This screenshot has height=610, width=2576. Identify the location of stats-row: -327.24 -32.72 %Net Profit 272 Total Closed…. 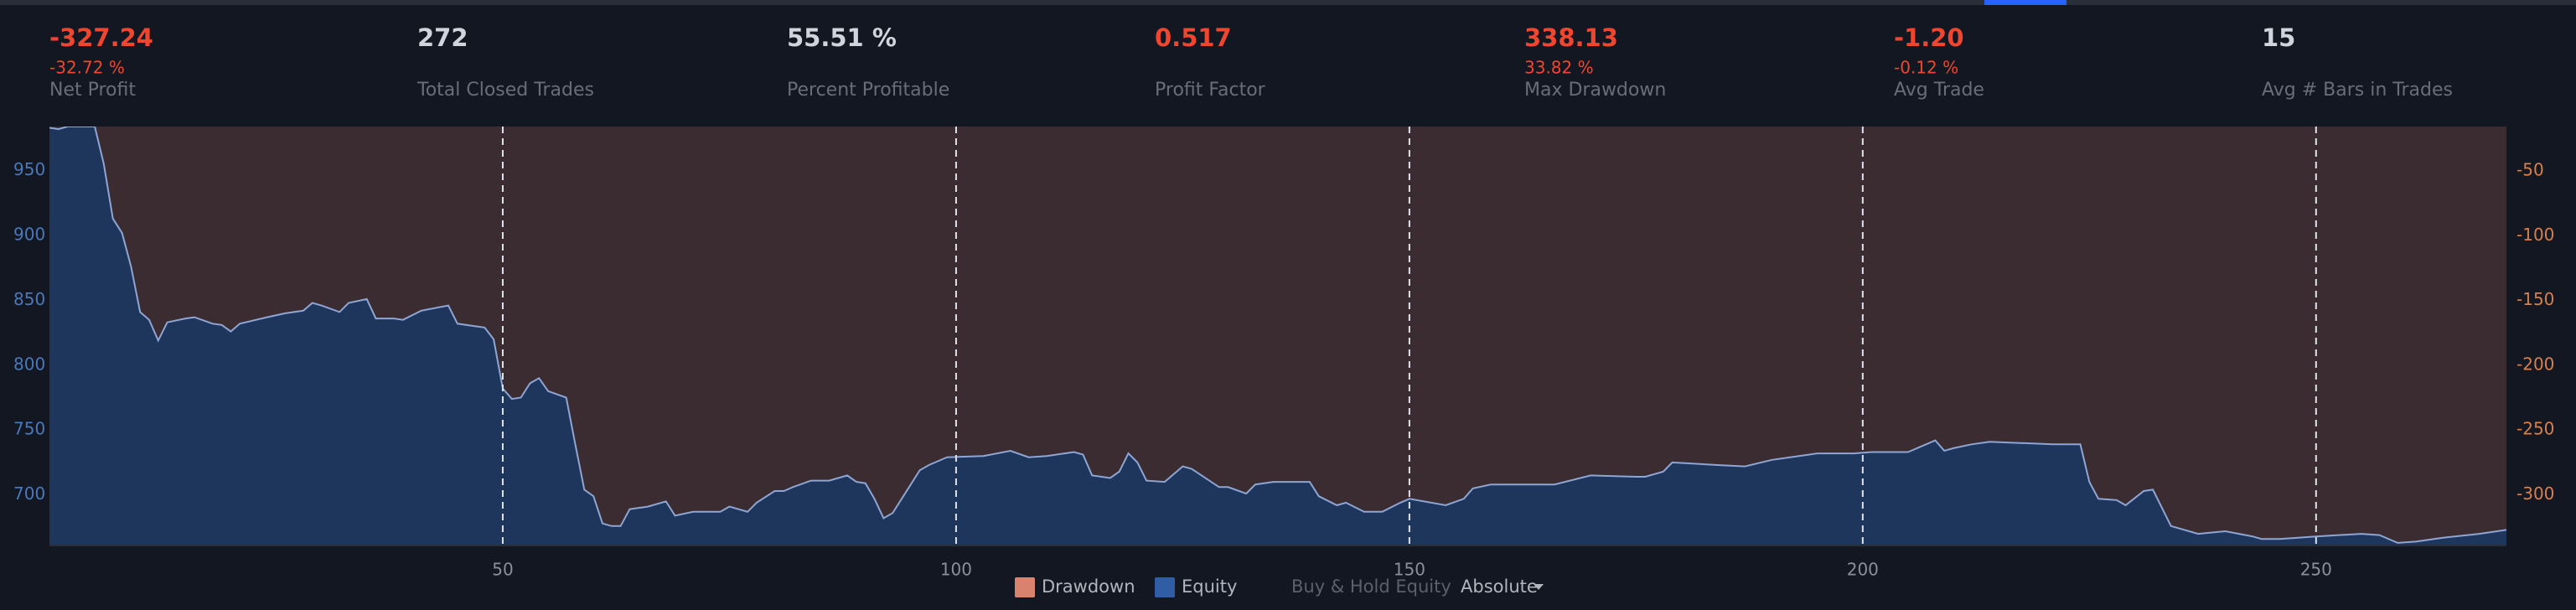
(1251, 62).